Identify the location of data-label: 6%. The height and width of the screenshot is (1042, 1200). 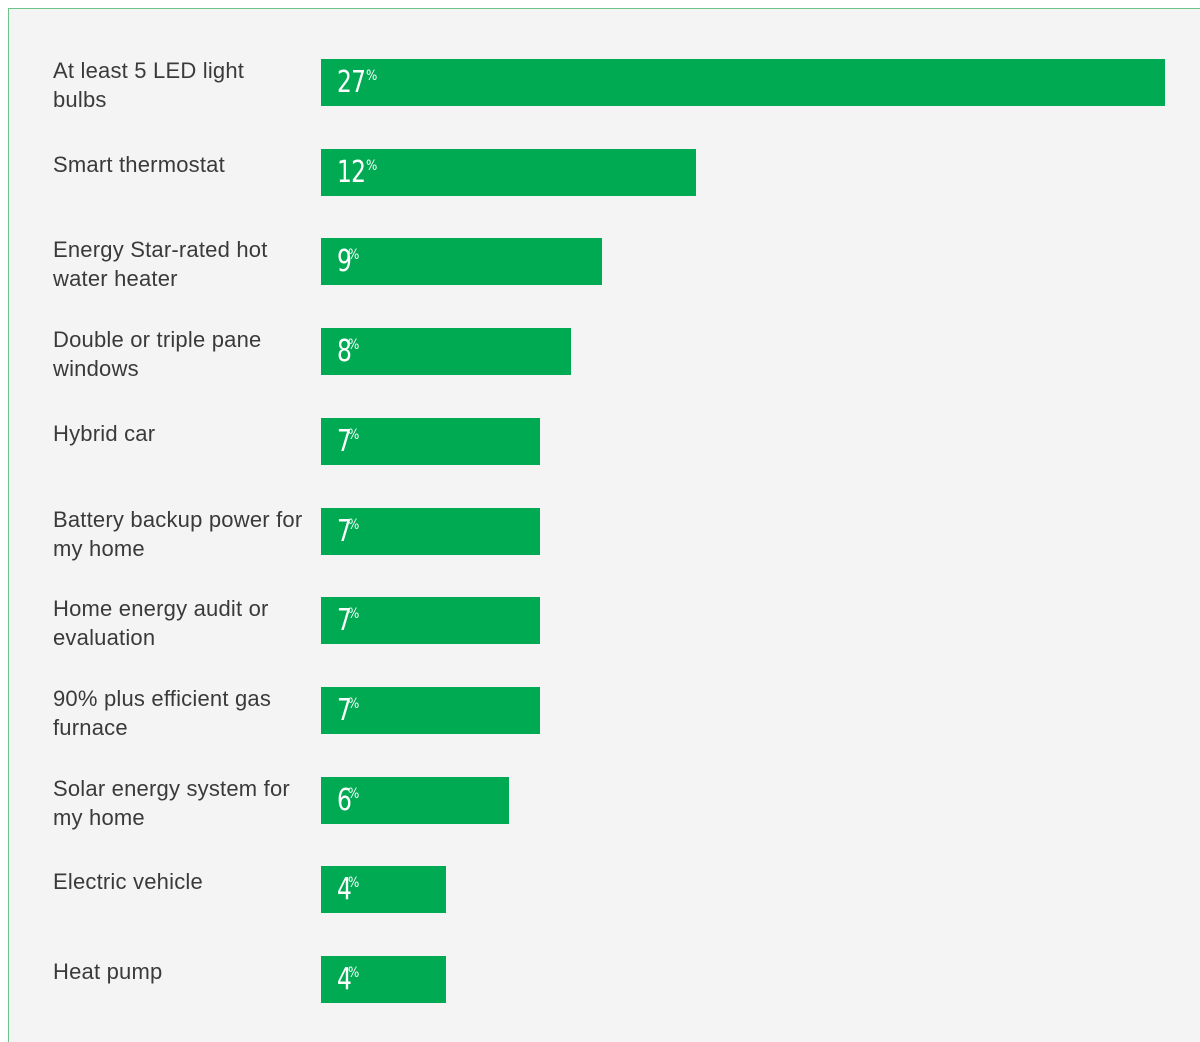
(349, 801).